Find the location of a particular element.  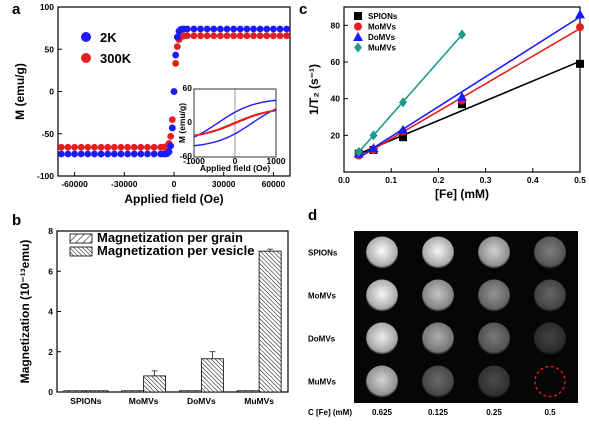

mri-row-label: SPIONs is located at coordinates (323, 253).